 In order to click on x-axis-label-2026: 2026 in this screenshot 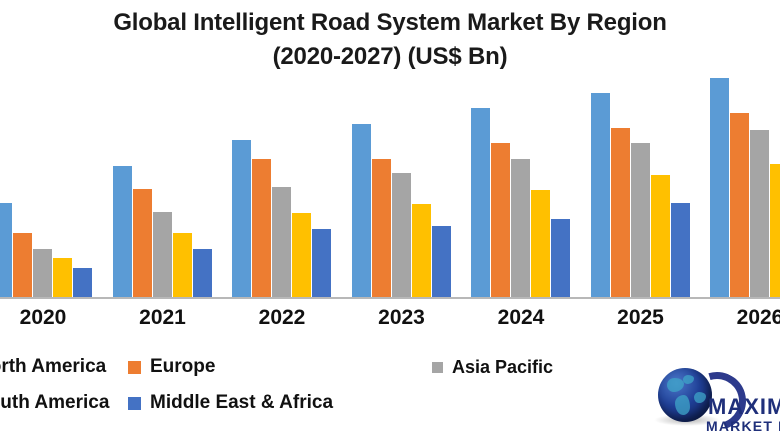, I will do `click(758, 317)`.